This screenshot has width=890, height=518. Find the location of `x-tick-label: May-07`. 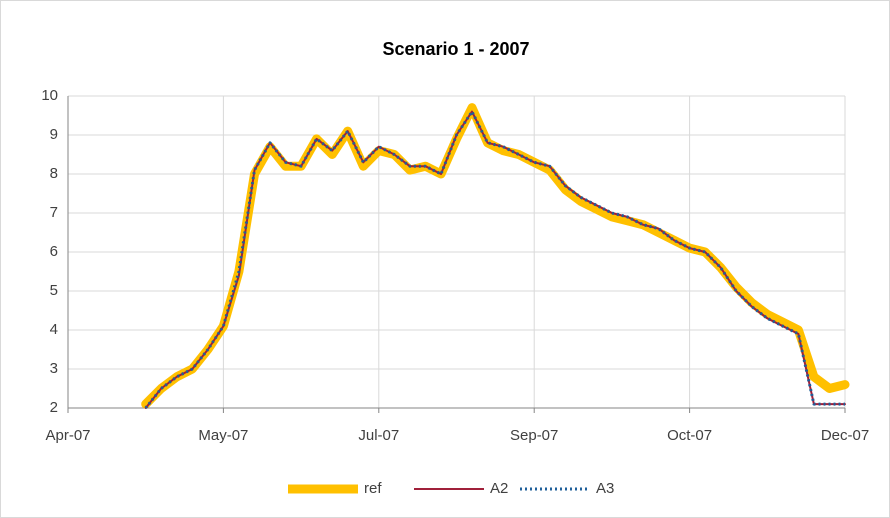

x-tick-label: May-07 is located at coordinates (223, 435).